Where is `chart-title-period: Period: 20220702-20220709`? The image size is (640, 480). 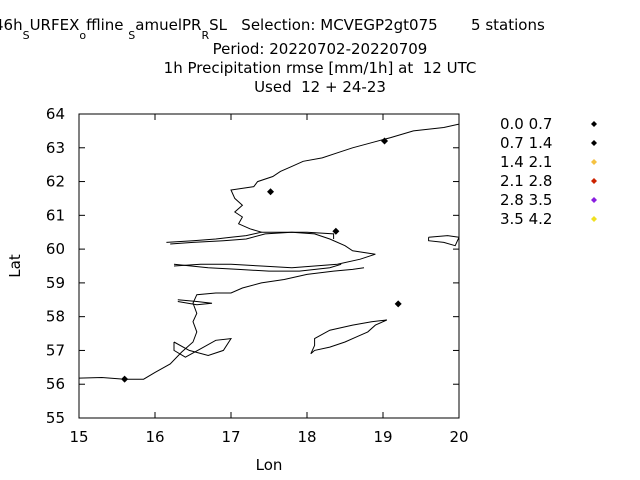
chart-title-period: Period: 20220702-20220709 is located at coordinates (320, 49).